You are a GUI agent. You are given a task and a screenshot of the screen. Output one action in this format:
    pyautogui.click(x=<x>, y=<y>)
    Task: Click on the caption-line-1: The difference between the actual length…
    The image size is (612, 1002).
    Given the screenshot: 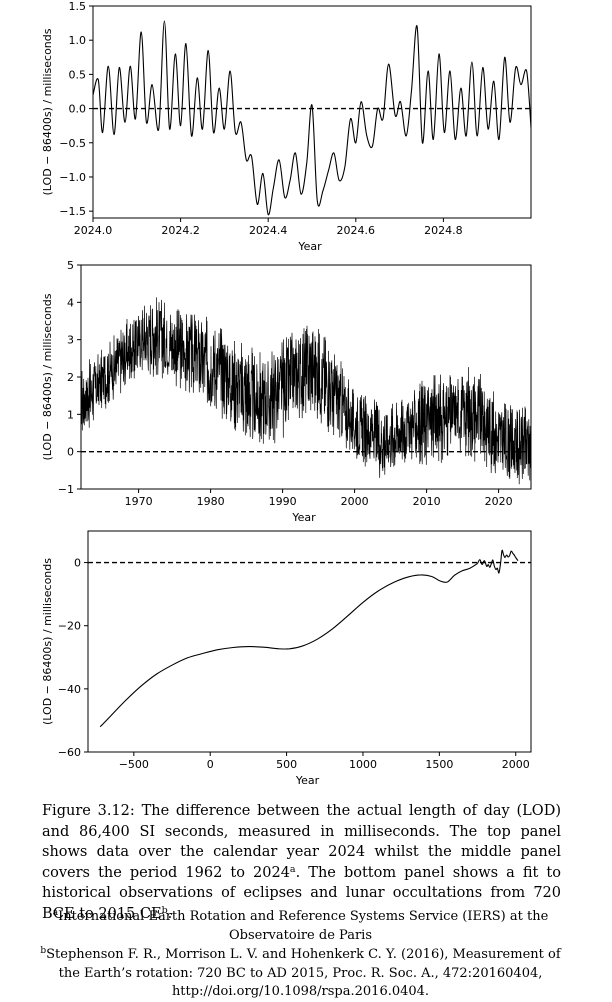 What is the action you would take?
    pyautogui.click(x=301, y=821)
    